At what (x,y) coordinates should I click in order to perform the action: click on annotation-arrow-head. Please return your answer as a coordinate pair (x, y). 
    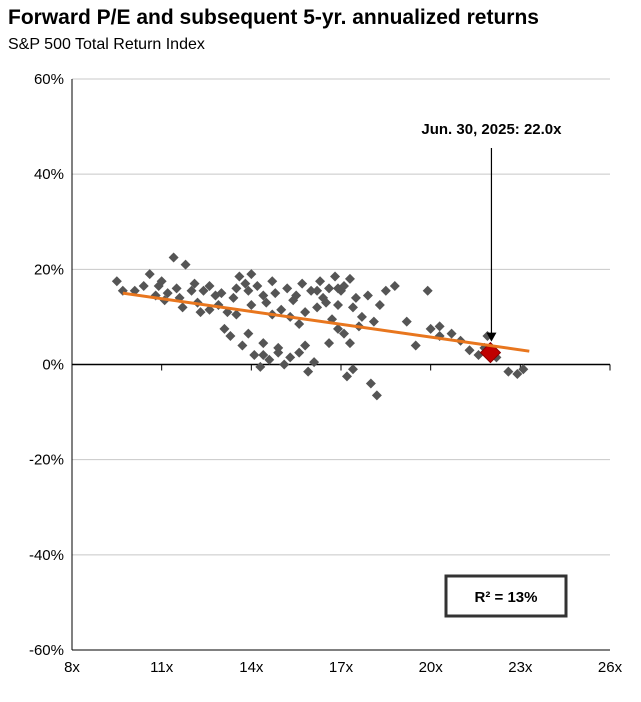
    Looking at the image, I should click on (491, 337).